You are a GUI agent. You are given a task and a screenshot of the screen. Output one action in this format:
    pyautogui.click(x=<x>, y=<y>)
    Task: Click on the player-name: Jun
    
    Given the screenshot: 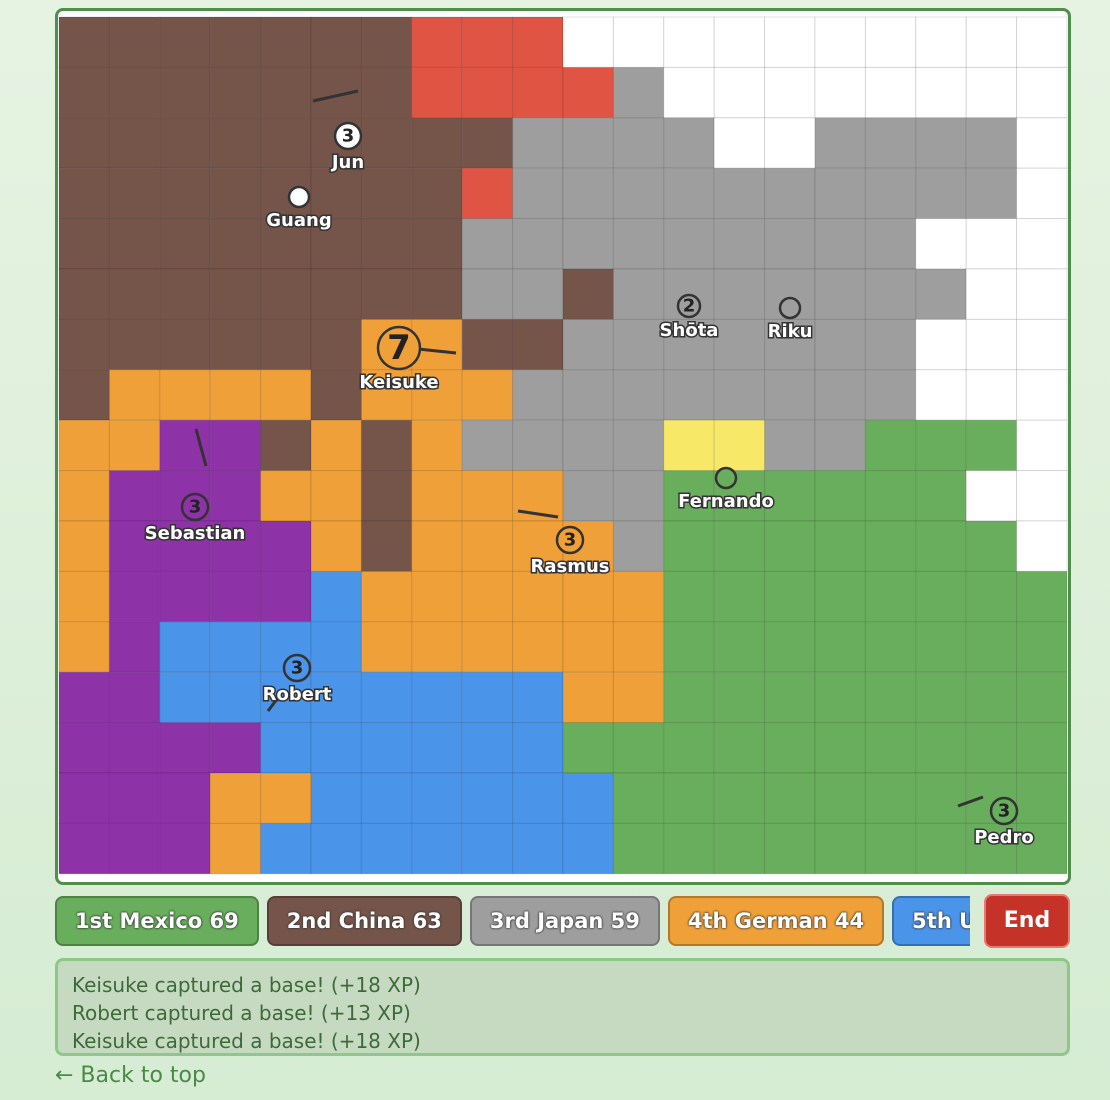 What is the action you would take?
    pyautogui.click(x=347, y=162)
    